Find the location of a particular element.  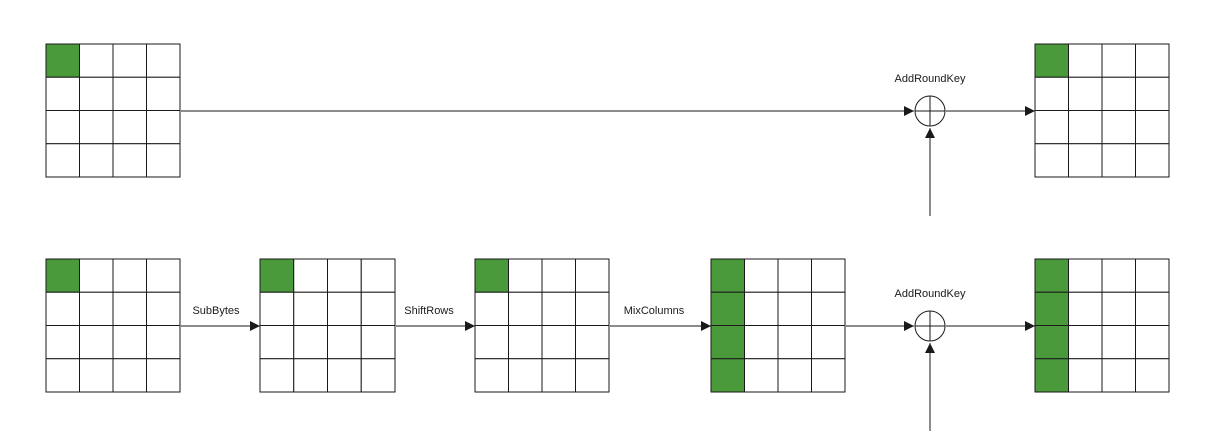

top-input-state-matrix is located at coordinates (113, 110).